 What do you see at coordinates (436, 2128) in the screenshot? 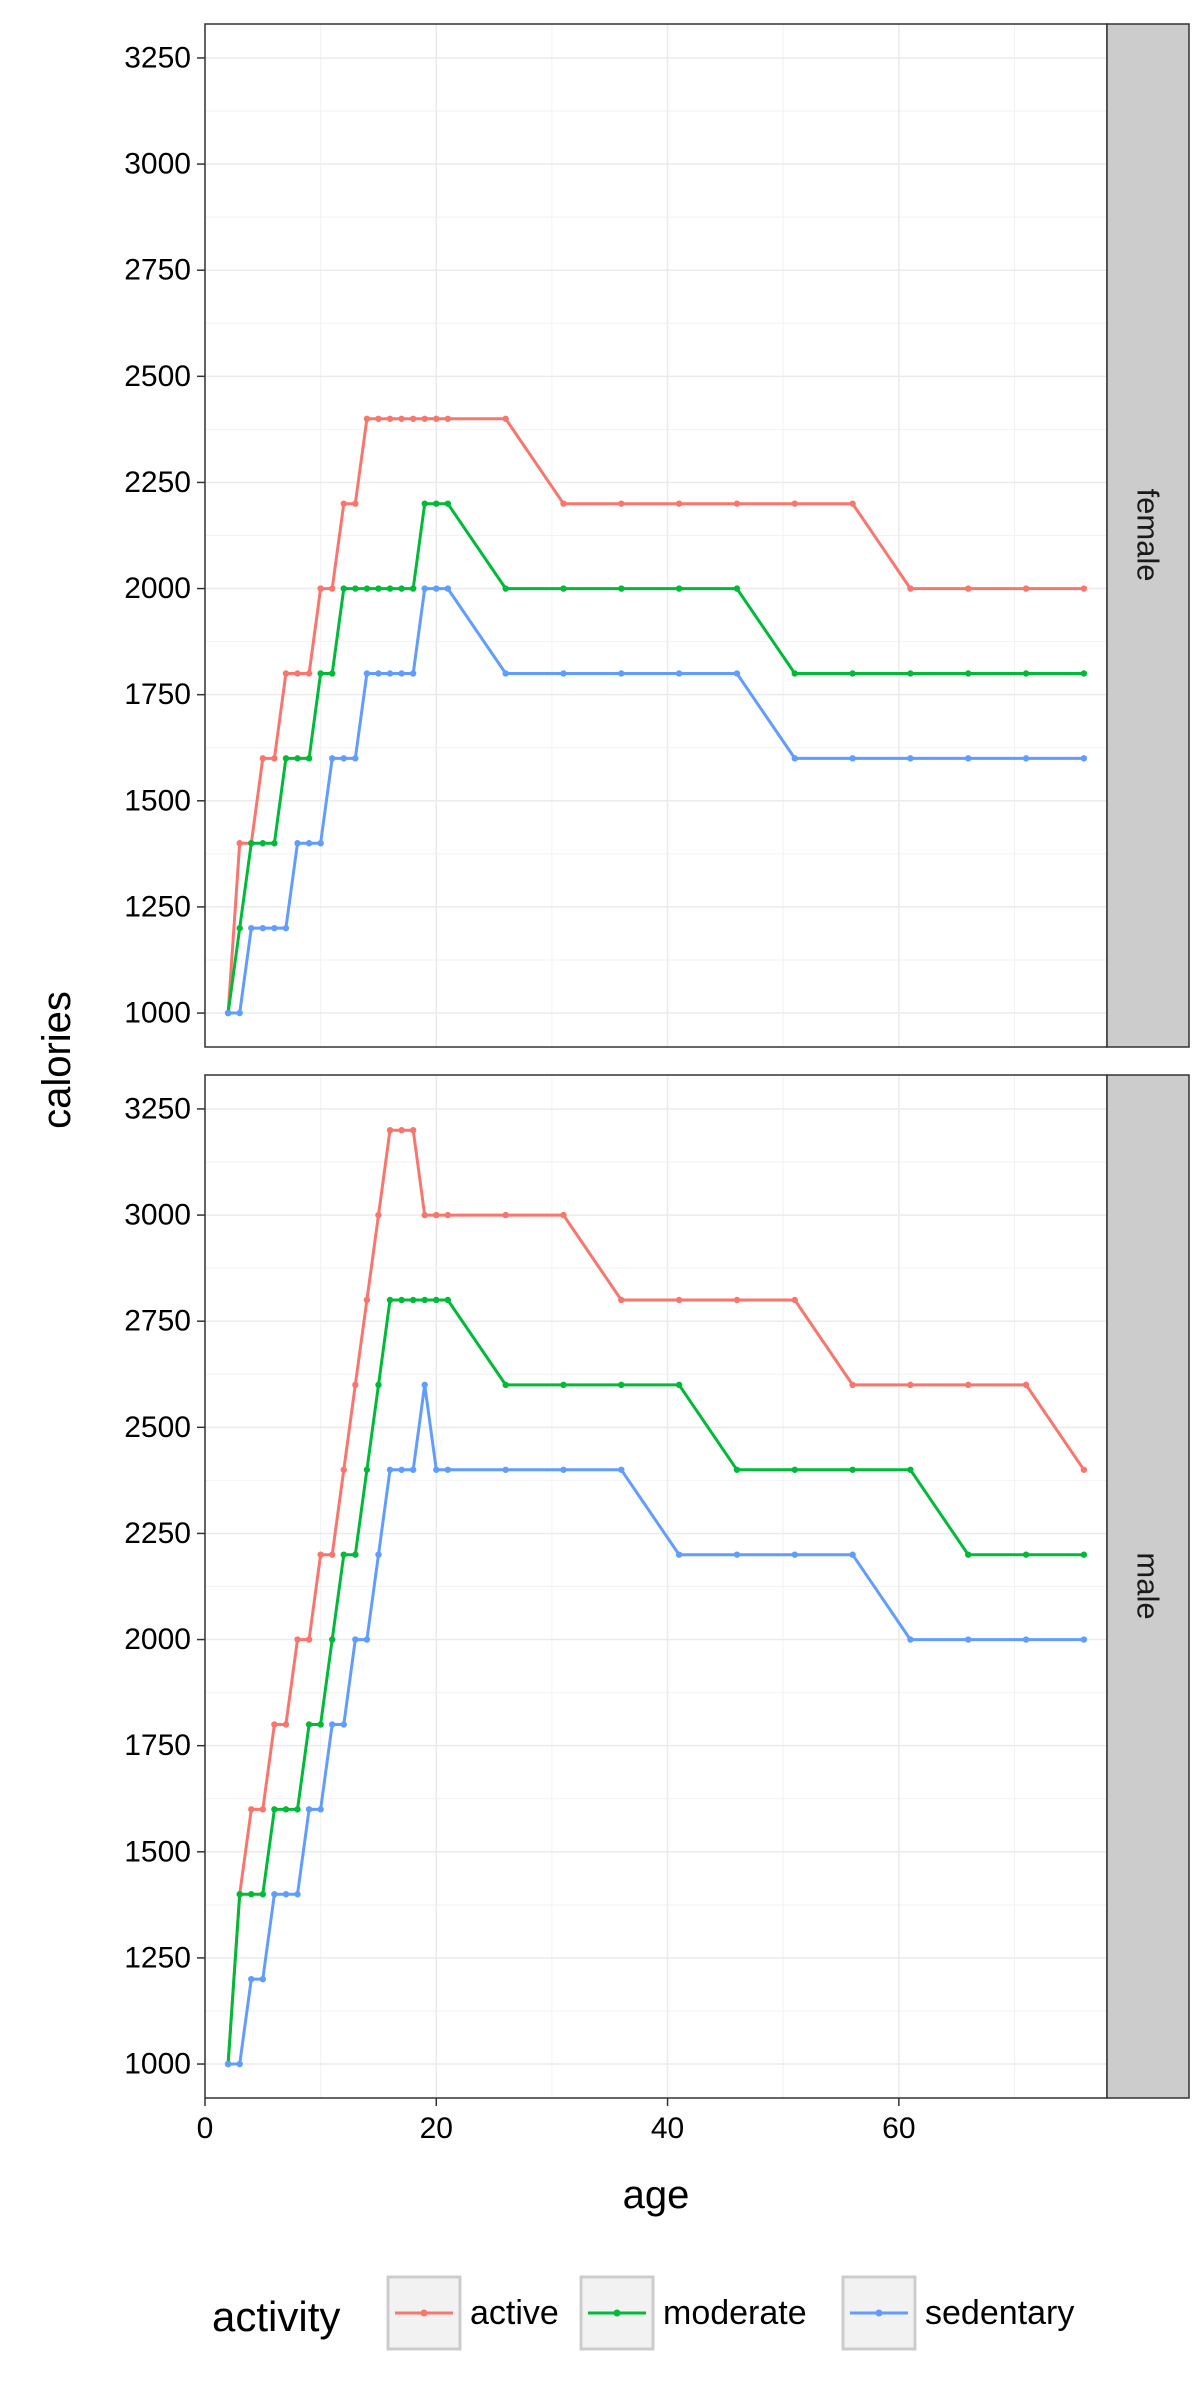
I see `x-tick-label: 20` at bounding box center [436, 2128].